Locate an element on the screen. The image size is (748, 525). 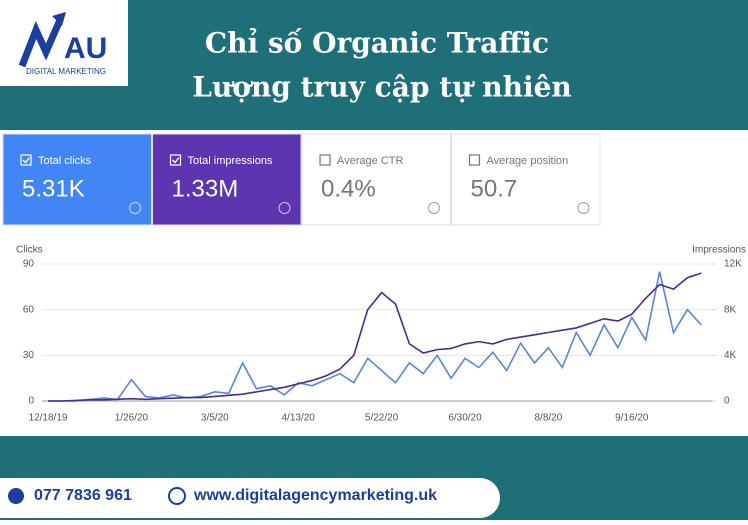
phone: 077 7836 961 is located at coordinates (83, 495).